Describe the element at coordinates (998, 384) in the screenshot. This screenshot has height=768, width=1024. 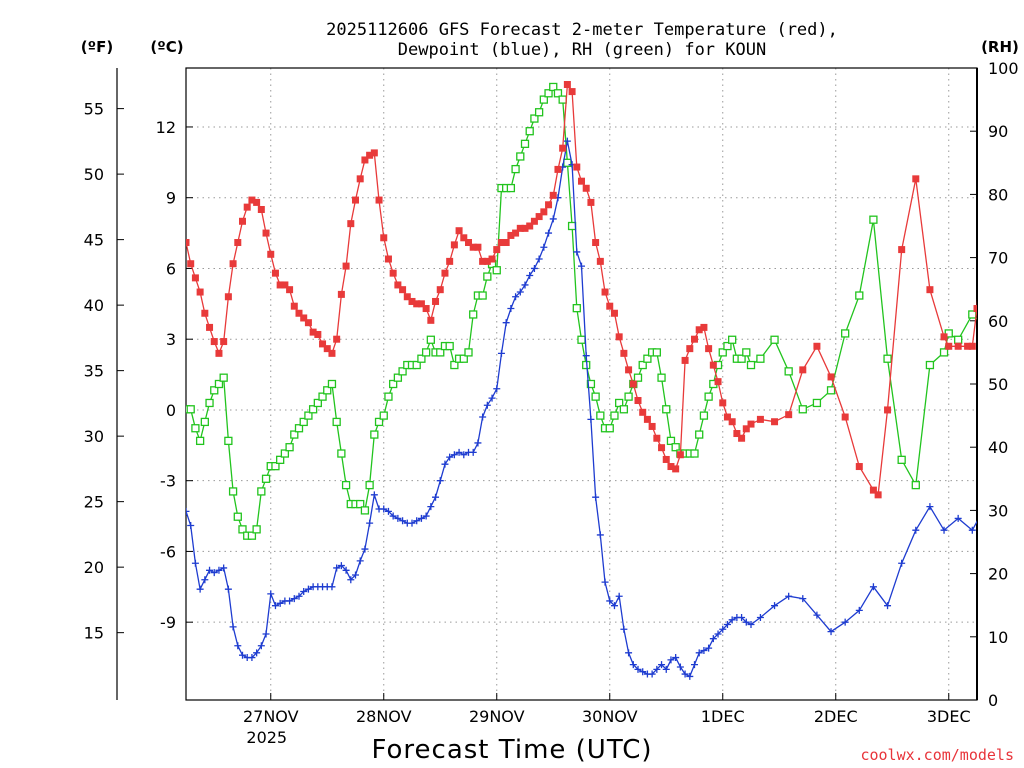
I see `rh-tick-label: 50` at that location.